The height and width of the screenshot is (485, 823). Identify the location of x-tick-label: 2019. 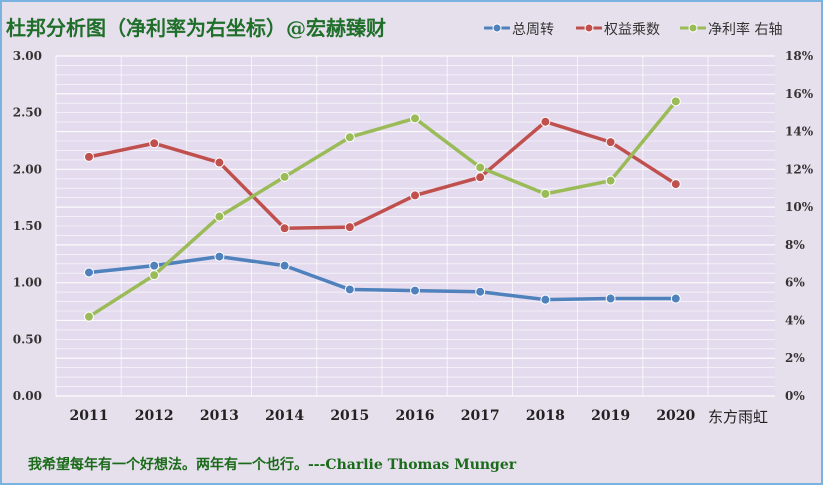
(610, 416).